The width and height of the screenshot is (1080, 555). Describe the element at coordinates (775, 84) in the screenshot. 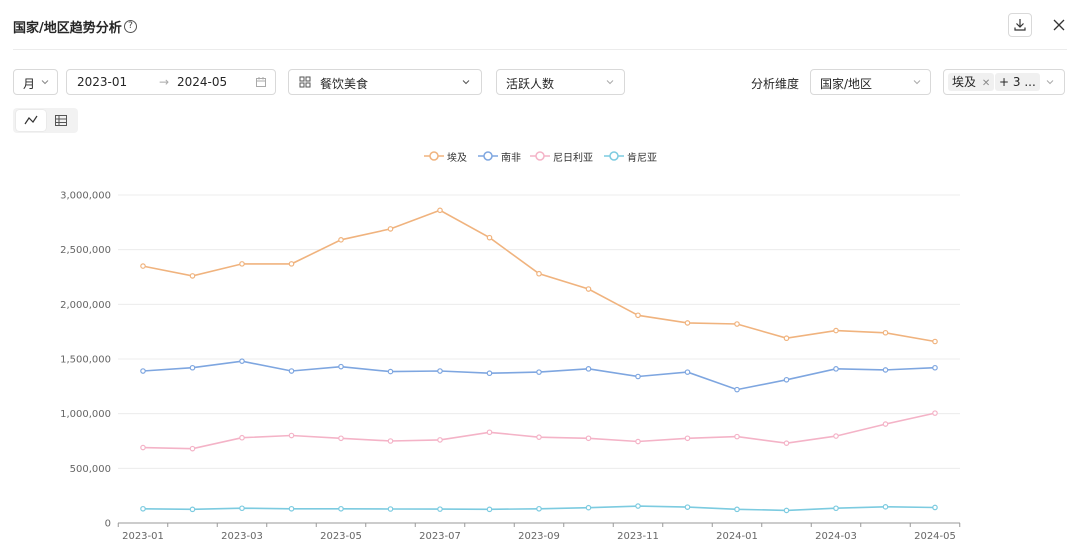

I see `dimension-label: 分析维度` at that location.